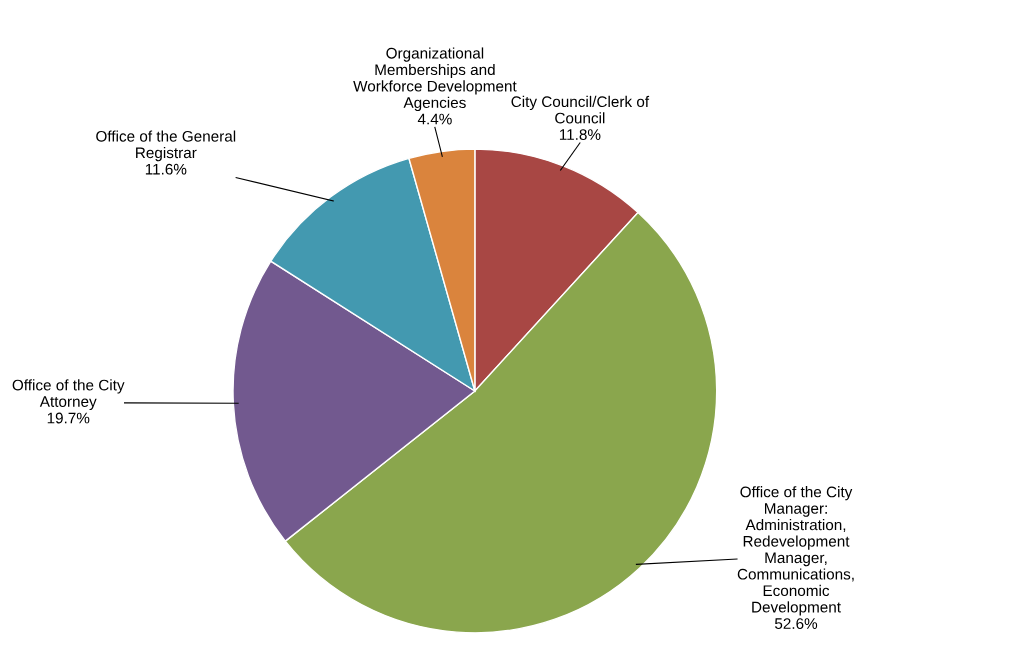  Describe the element at coordinates (166, 169) in the screenshot. I see `data-label: 11.6%` at that location.